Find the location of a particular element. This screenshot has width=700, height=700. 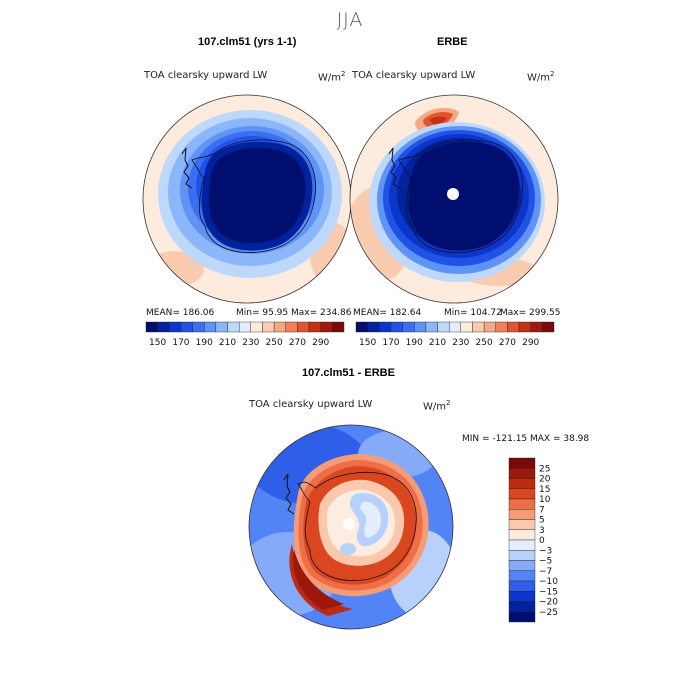

panel2-units-sup: 2 is located at coordinates (552, 74).